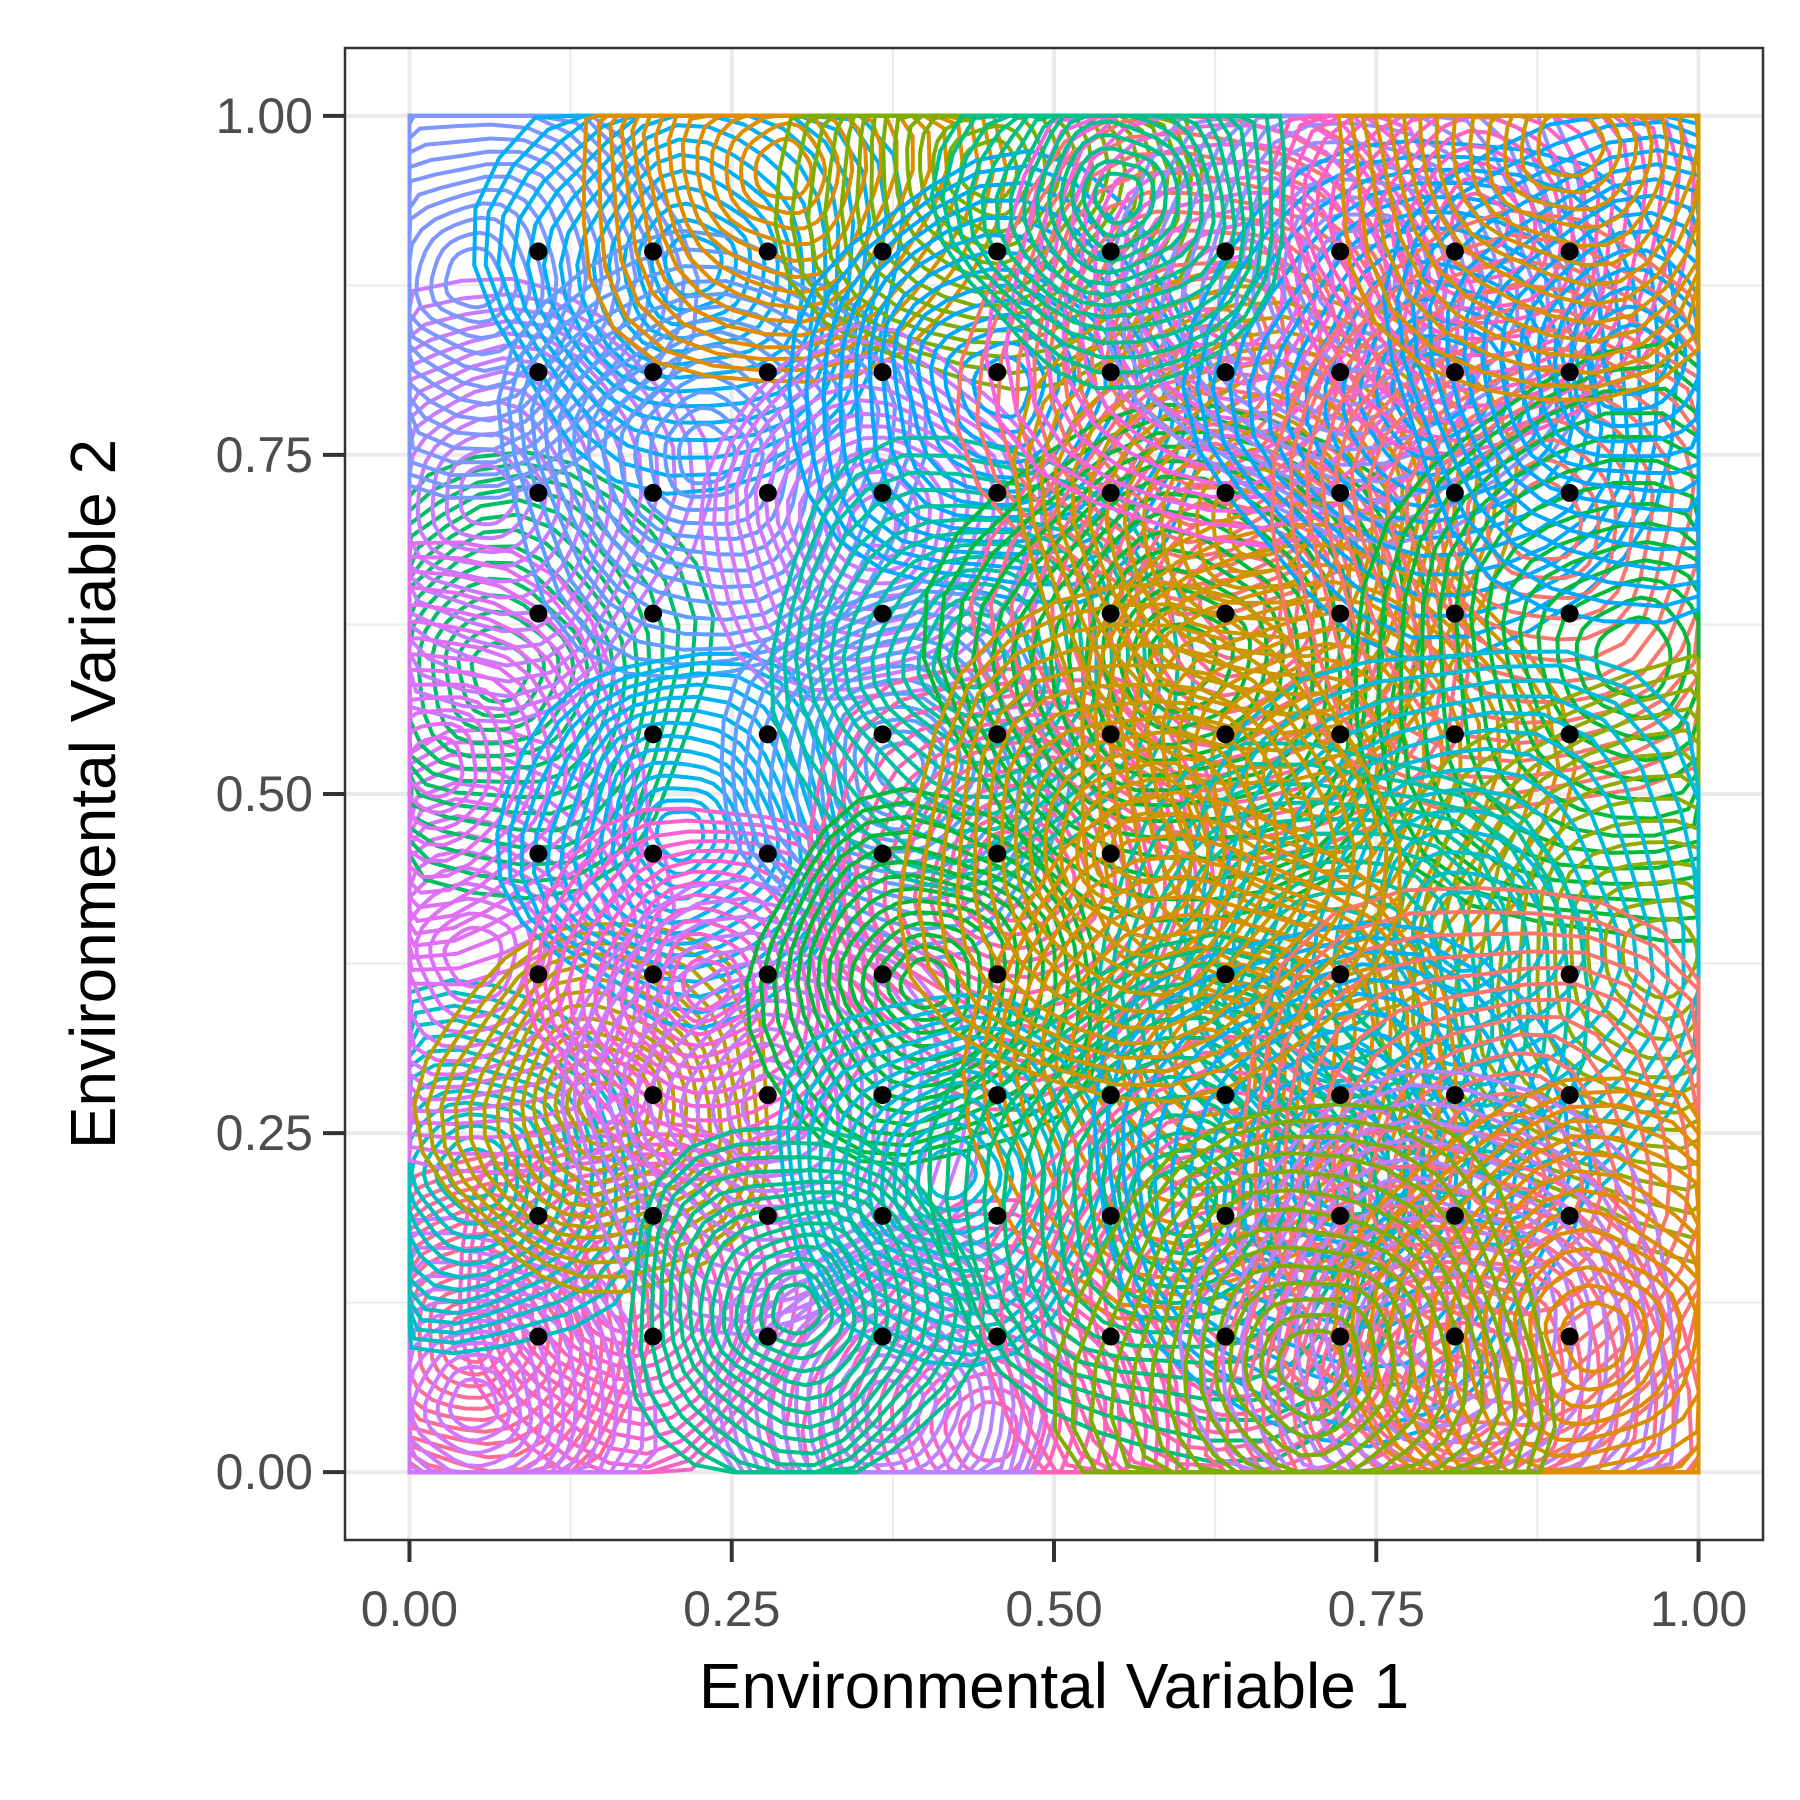 This screenshot has width=1800, height=1800. I want to click on x-axis-title: Environmental Variable 1, so click(1054, 1686).